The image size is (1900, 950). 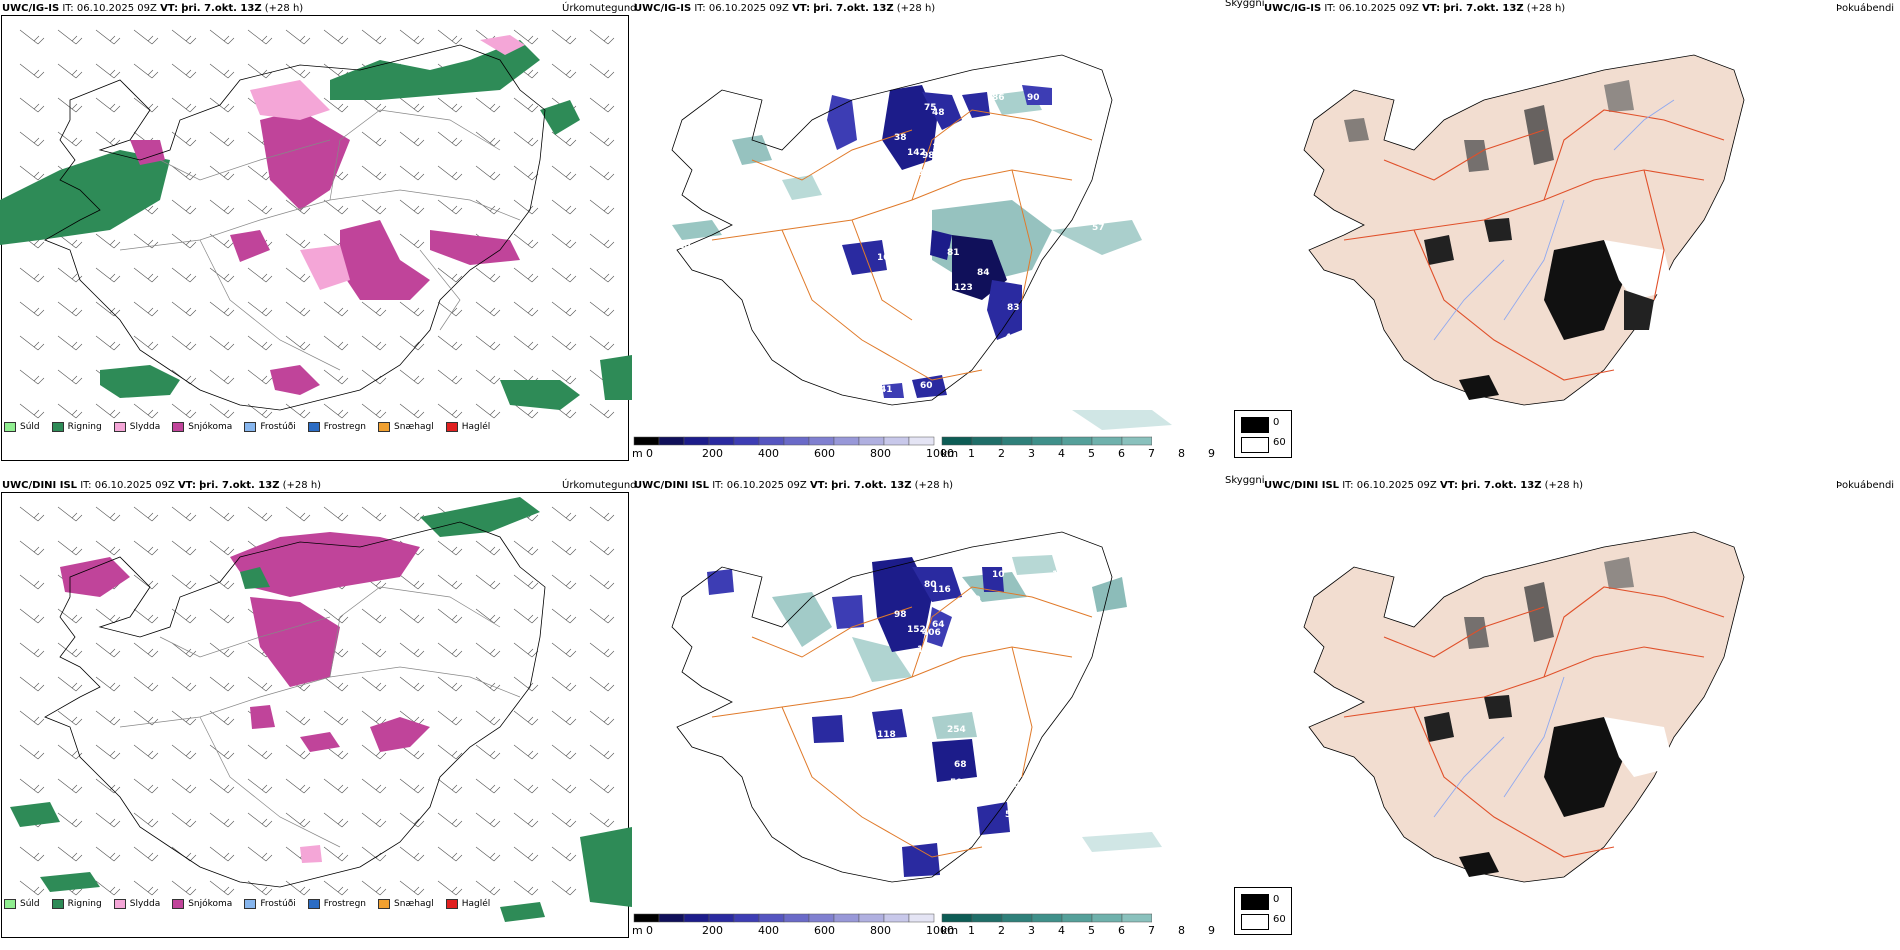 What do you see at coordinates (414, 427) in the screenshot?
I see `legend-label: Snæhagl` at bounding box center [414, 427].